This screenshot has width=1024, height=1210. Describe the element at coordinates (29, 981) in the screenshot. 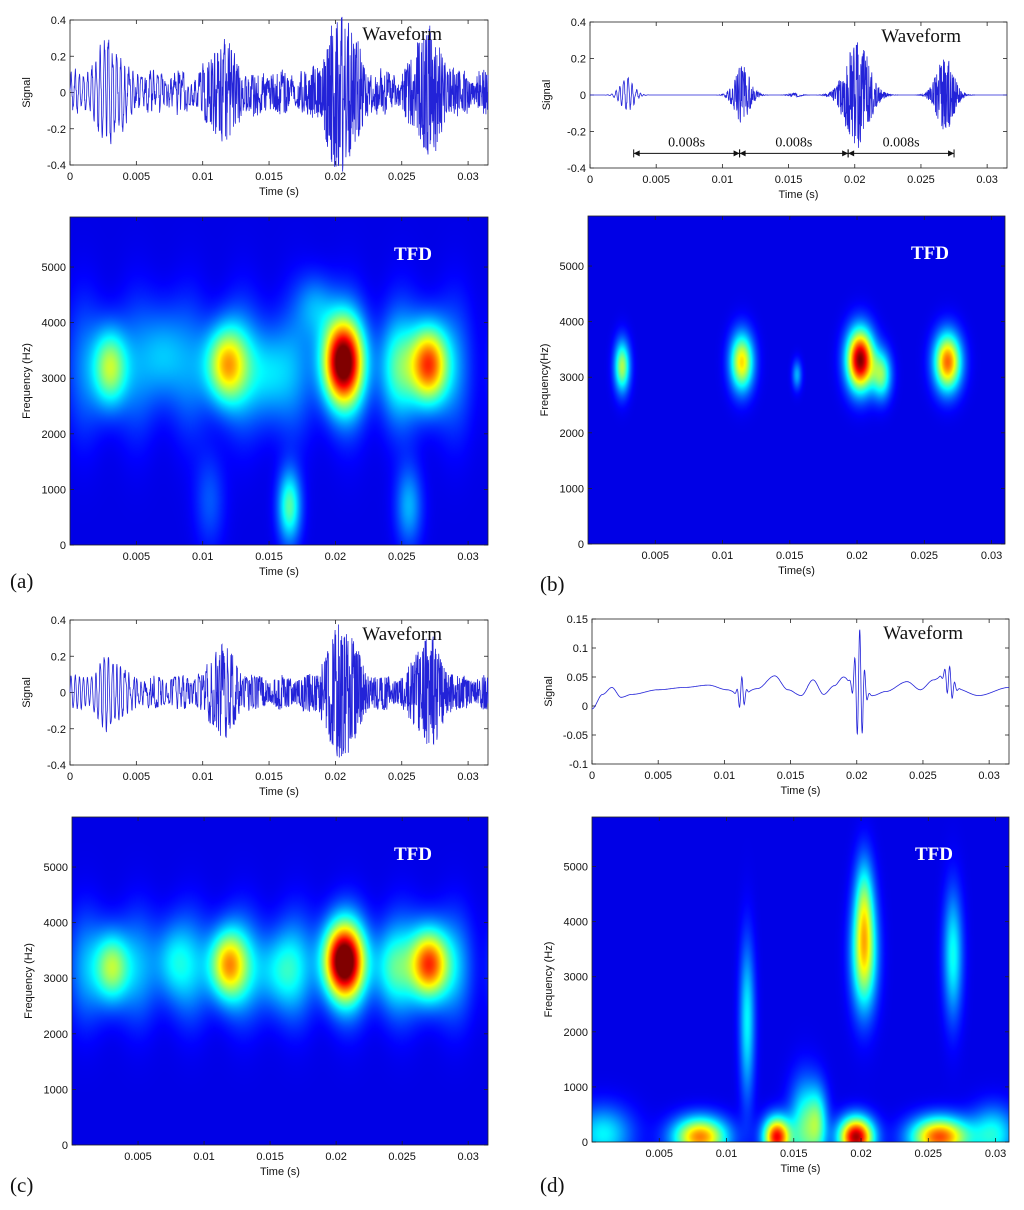

I see `c-tfd-ylabel: Frequency (Hz)` at that location.